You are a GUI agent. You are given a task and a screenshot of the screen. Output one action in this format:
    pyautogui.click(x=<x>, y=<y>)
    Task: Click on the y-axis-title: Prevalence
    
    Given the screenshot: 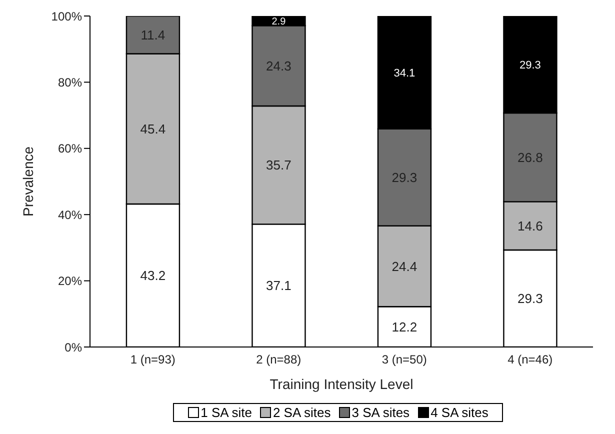 What is the action you would take?
    pyautogui.click(x=28, y=181)
    